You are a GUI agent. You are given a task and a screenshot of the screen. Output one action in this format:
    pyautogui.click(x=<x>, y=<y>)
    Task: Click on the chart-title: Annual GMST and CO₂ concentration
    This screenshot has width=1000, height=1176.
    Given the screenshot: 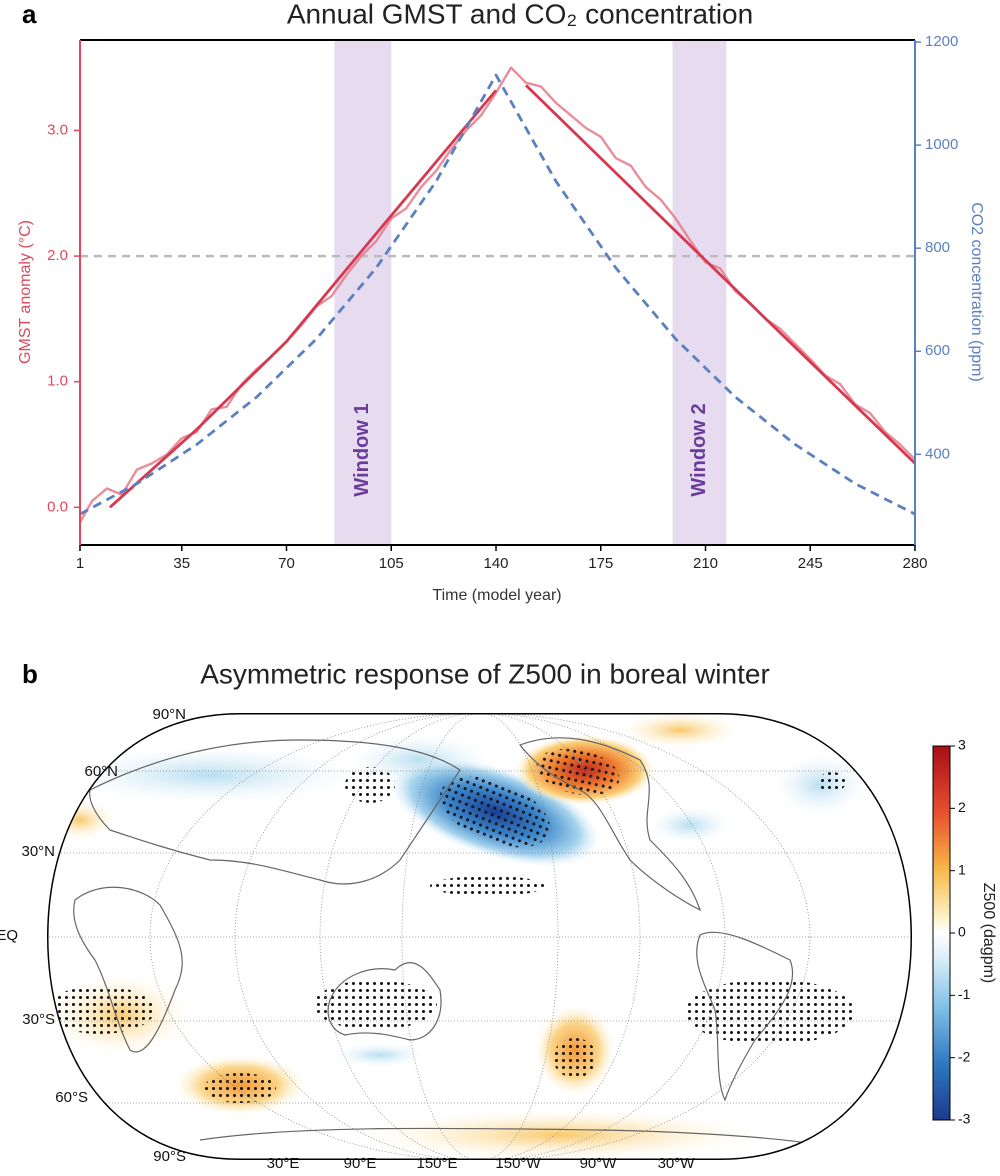 What is the action you would take?
    pyautogui.click(x=520, y=14)
    